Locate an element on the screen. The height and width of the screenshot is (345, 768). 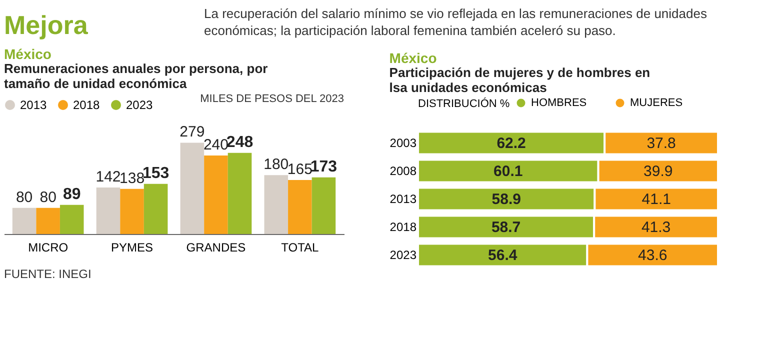
data-label: 248 is located at coordinates (240, 142).